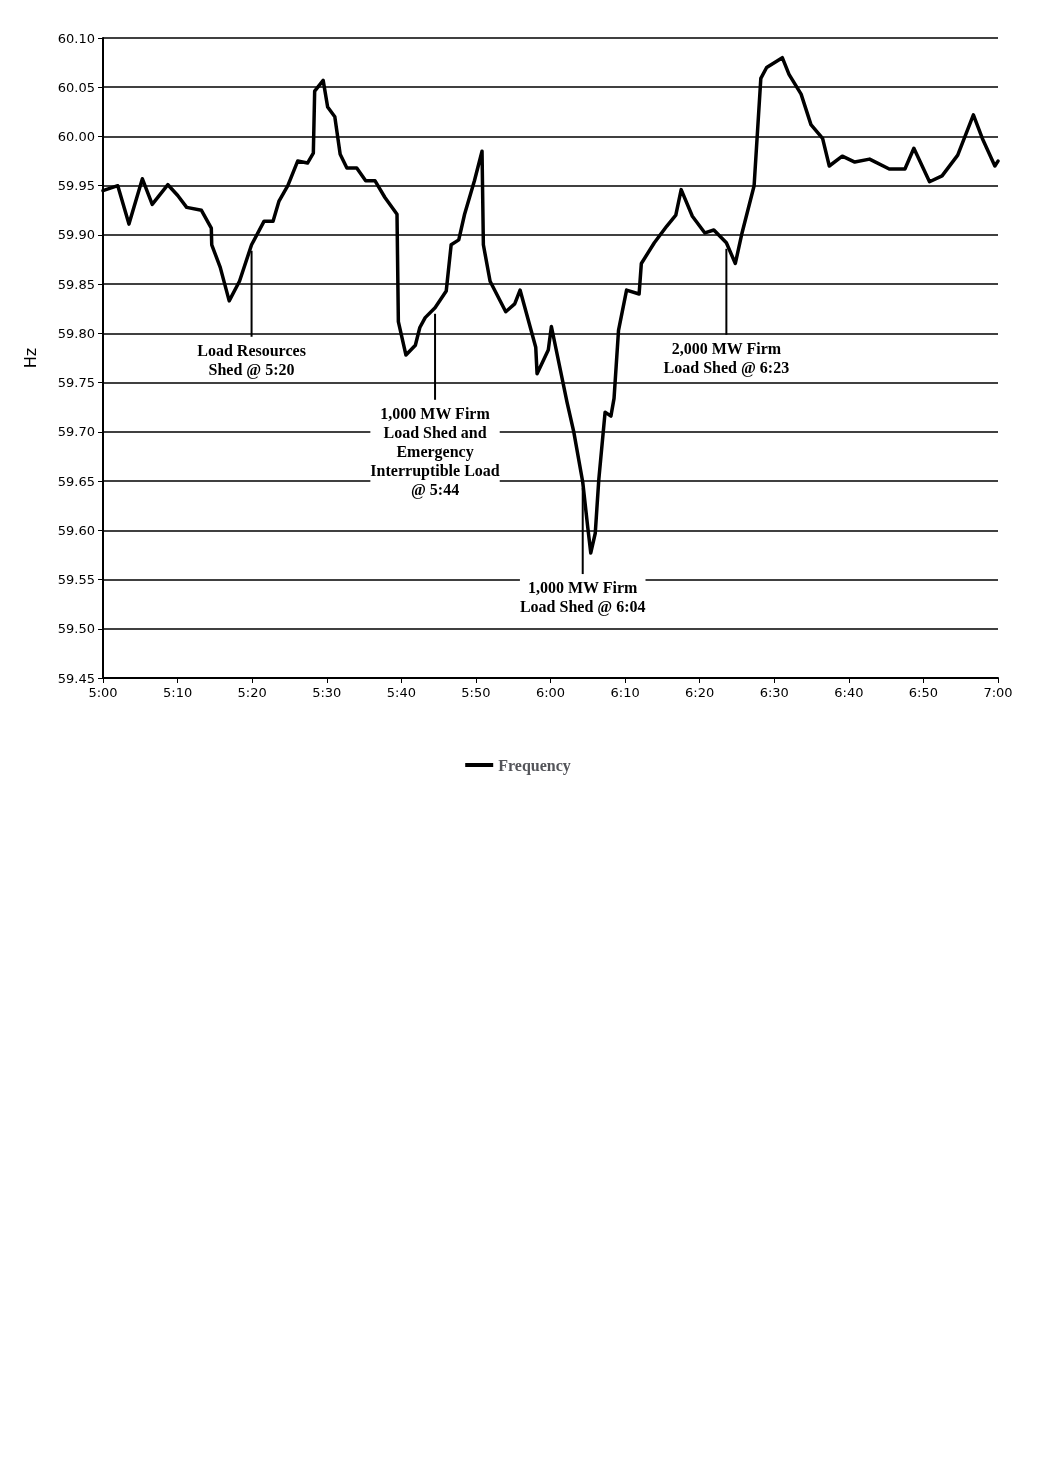  What do you see at coordinates (30, 358) in the screenshot?
I see `y-axis-title: Hz` at bounding box center [30, 358].